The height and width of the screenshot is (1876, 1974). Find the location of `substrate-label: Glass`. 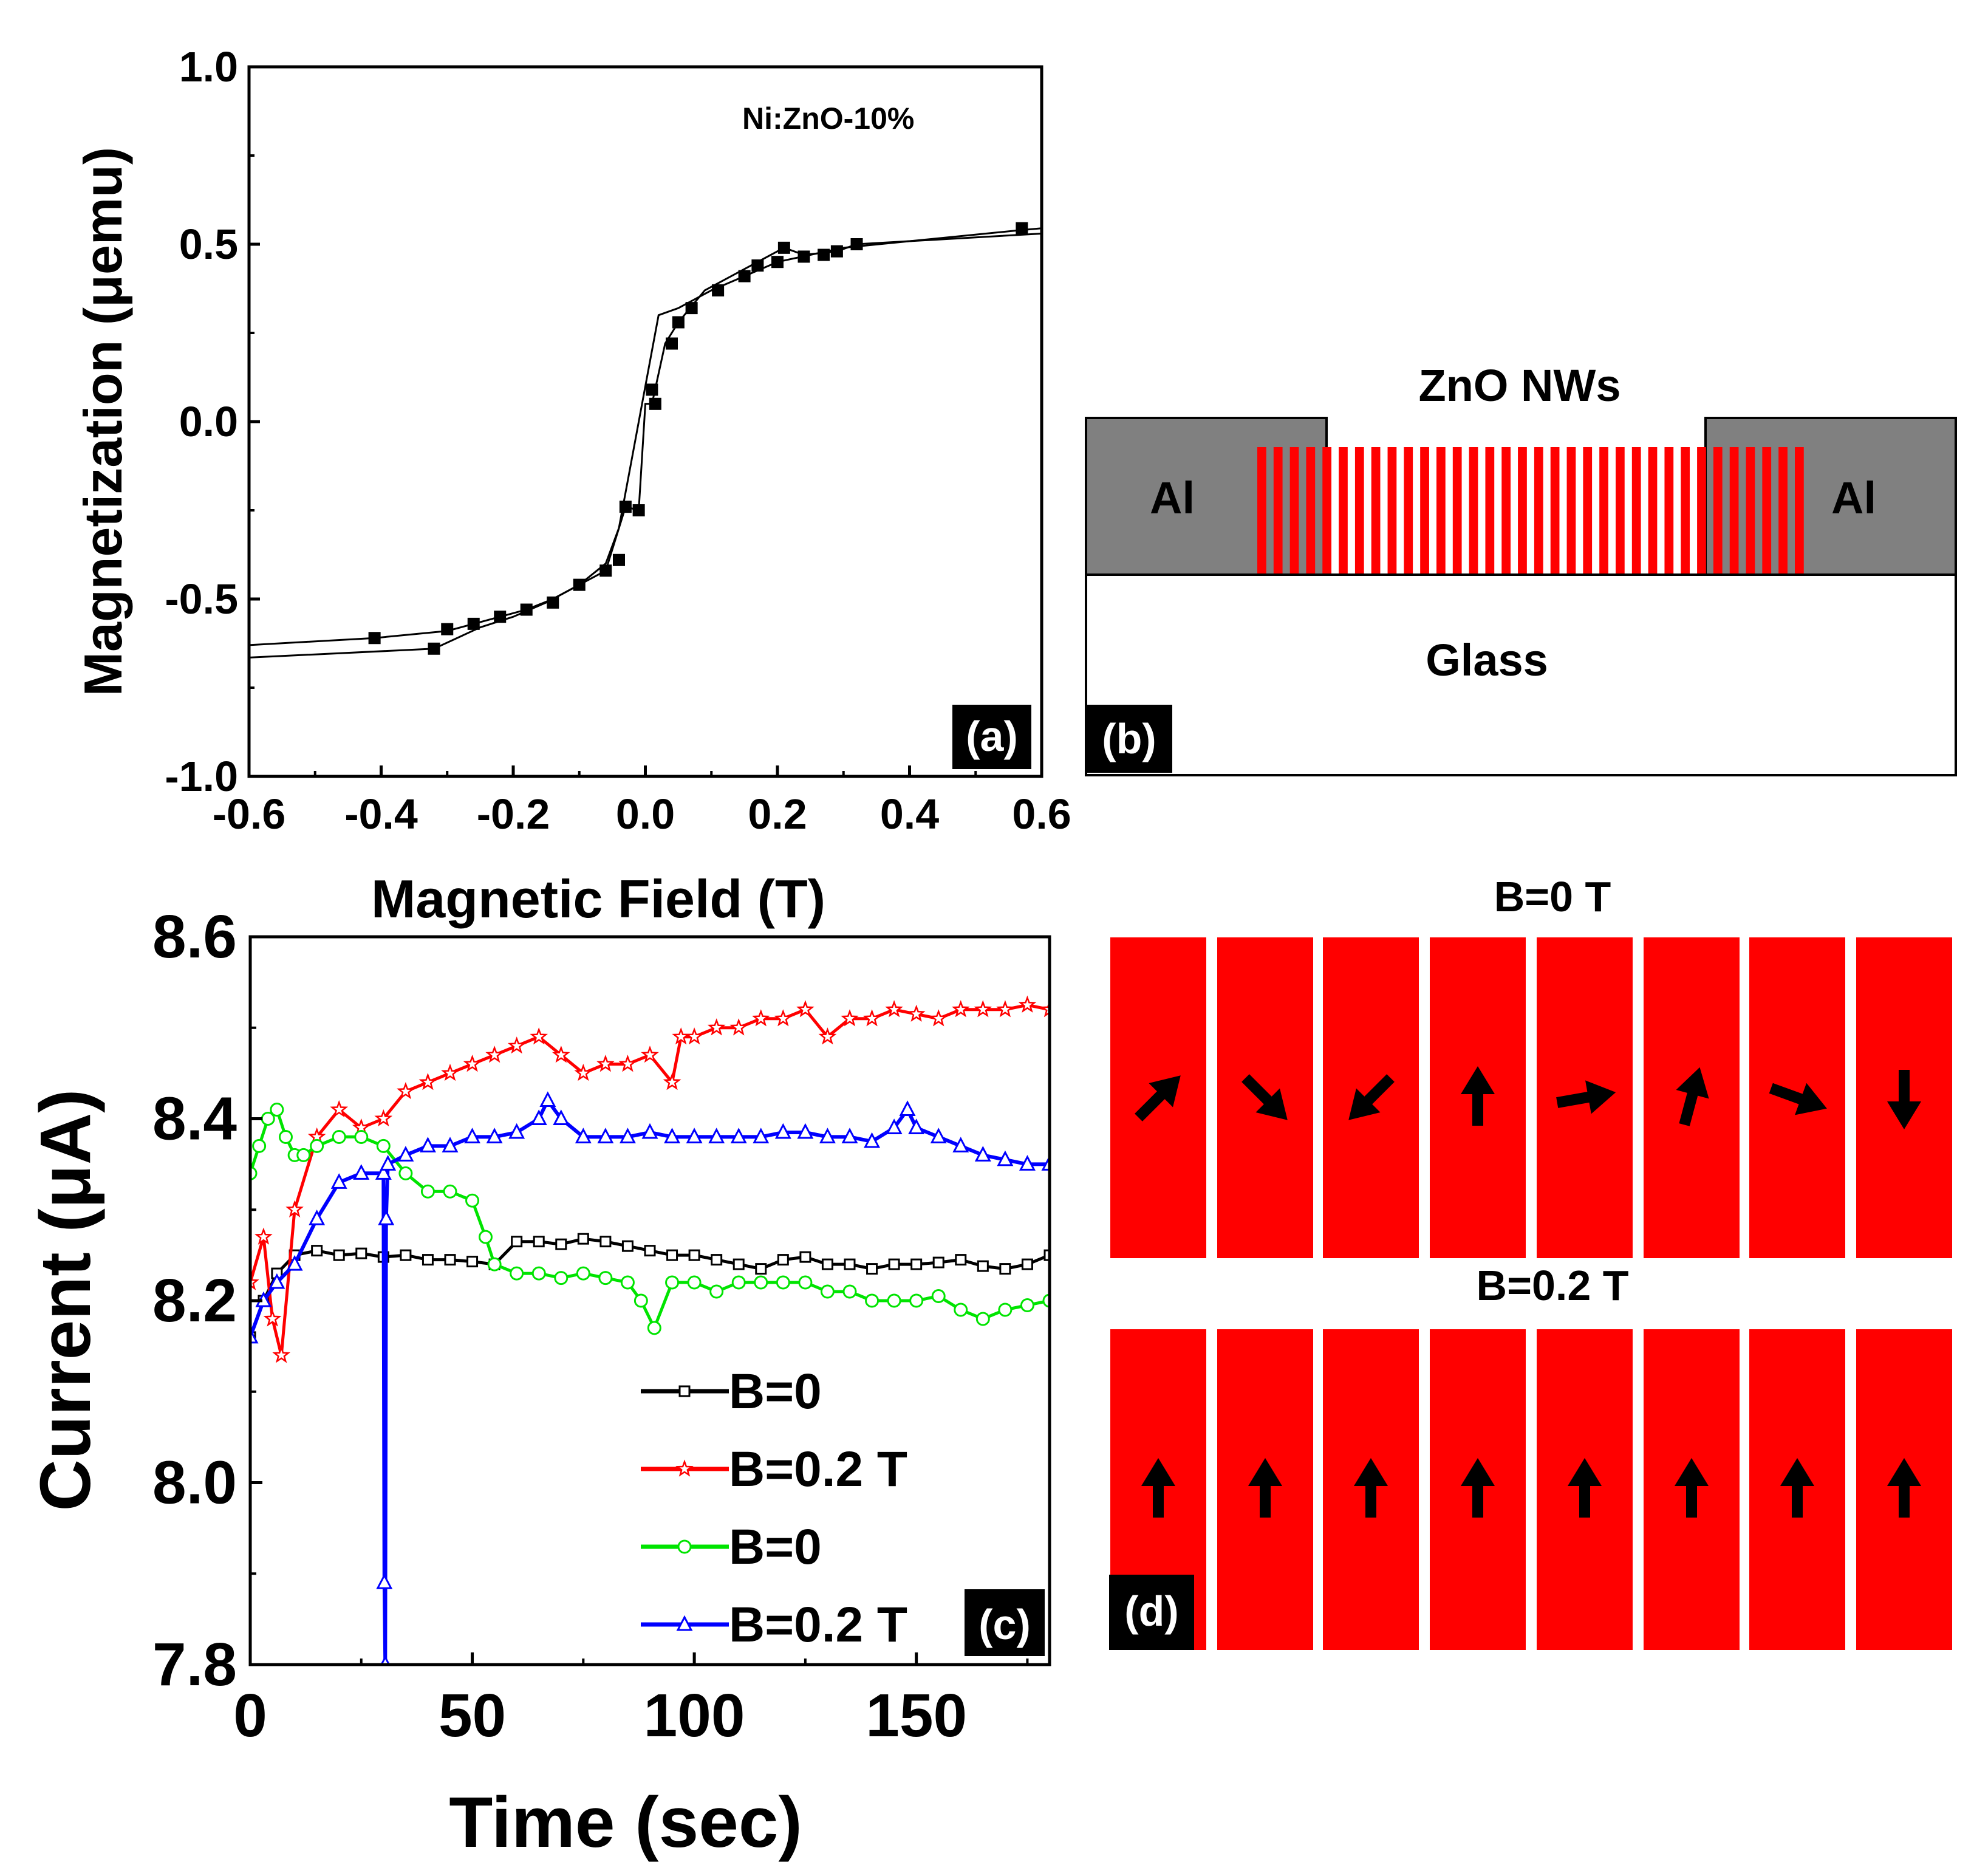

substrate-label: Glass is located at coordinates (1487, 660).